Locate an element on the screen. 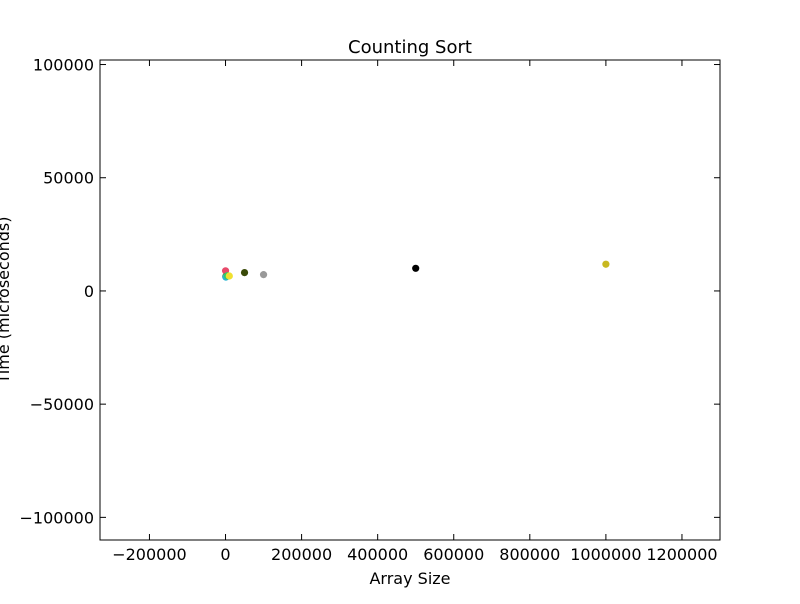 The height and width of the screenshot is (604, 800). x-tick-label: 200000 is located at coordinates (301, 554).